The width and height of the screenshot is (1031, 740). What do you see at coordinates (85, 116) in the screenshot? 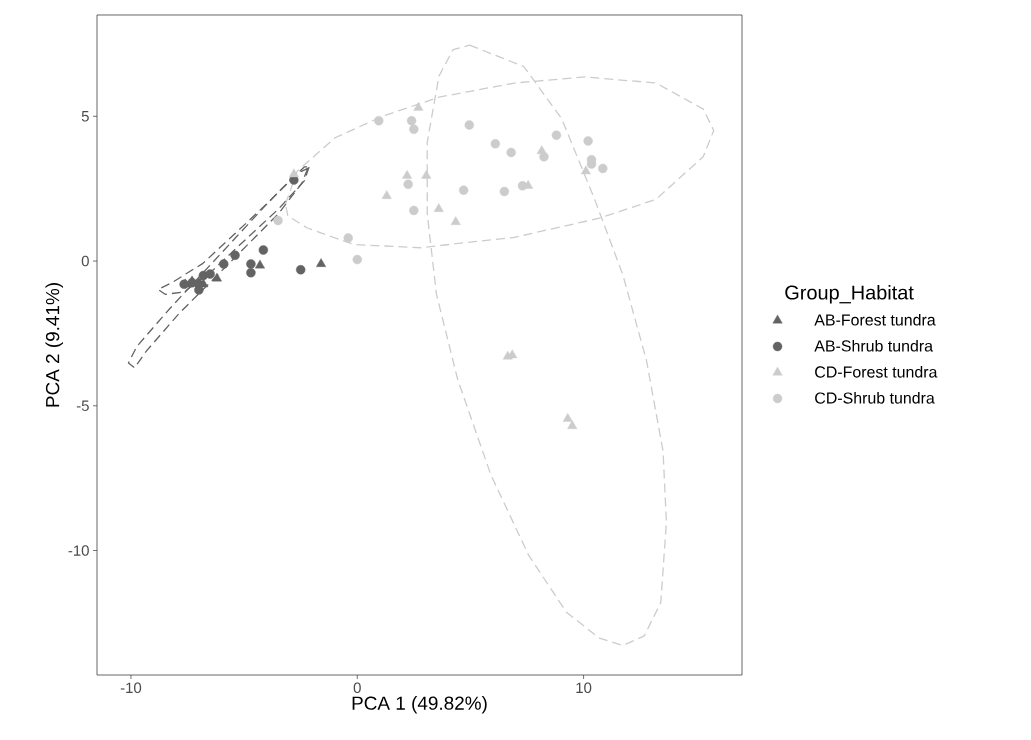
I see `y-tick-label: 5` at bounding box center [85, 116].